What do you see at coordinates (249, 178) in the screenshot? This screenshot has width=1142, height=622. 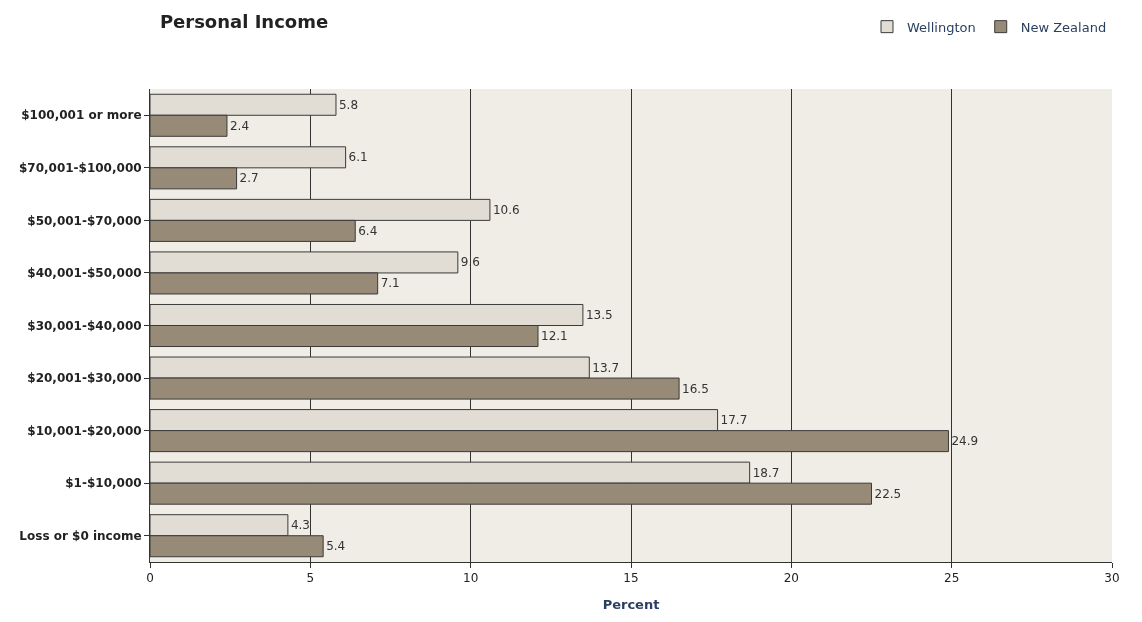 I see `data-label: 2.7` at bounding box center [249, 178].